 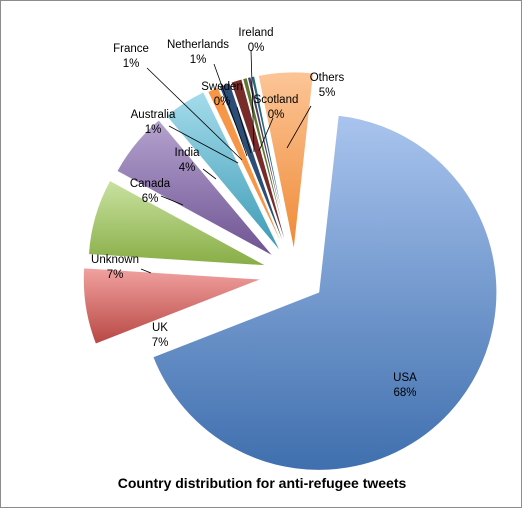 What do you see at coordinates (150, 191) in the screenshot?
I see `slice-label-canada: Canada 6%` at bounding box center [150, 191].